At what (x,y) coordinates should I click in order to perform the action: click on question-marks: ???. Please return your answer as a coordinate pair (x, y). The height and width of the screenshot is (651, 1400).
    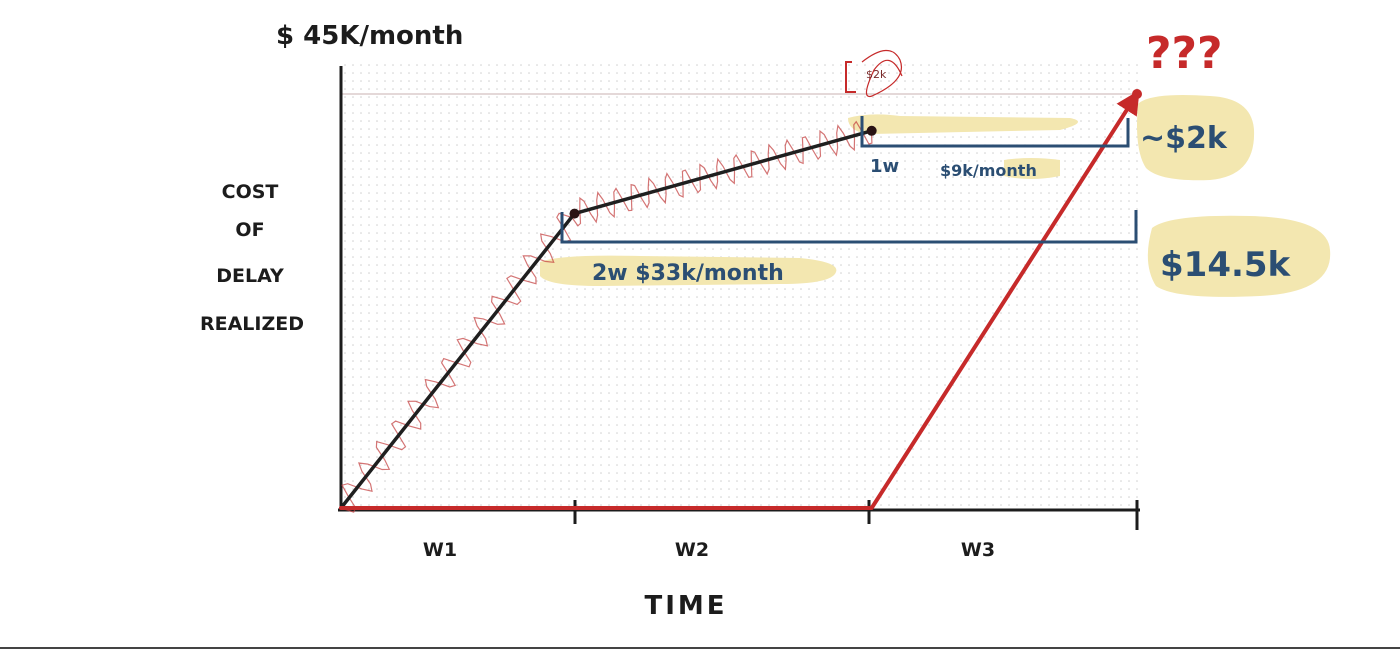
    Looking at the image, I should click on (1184, 53).